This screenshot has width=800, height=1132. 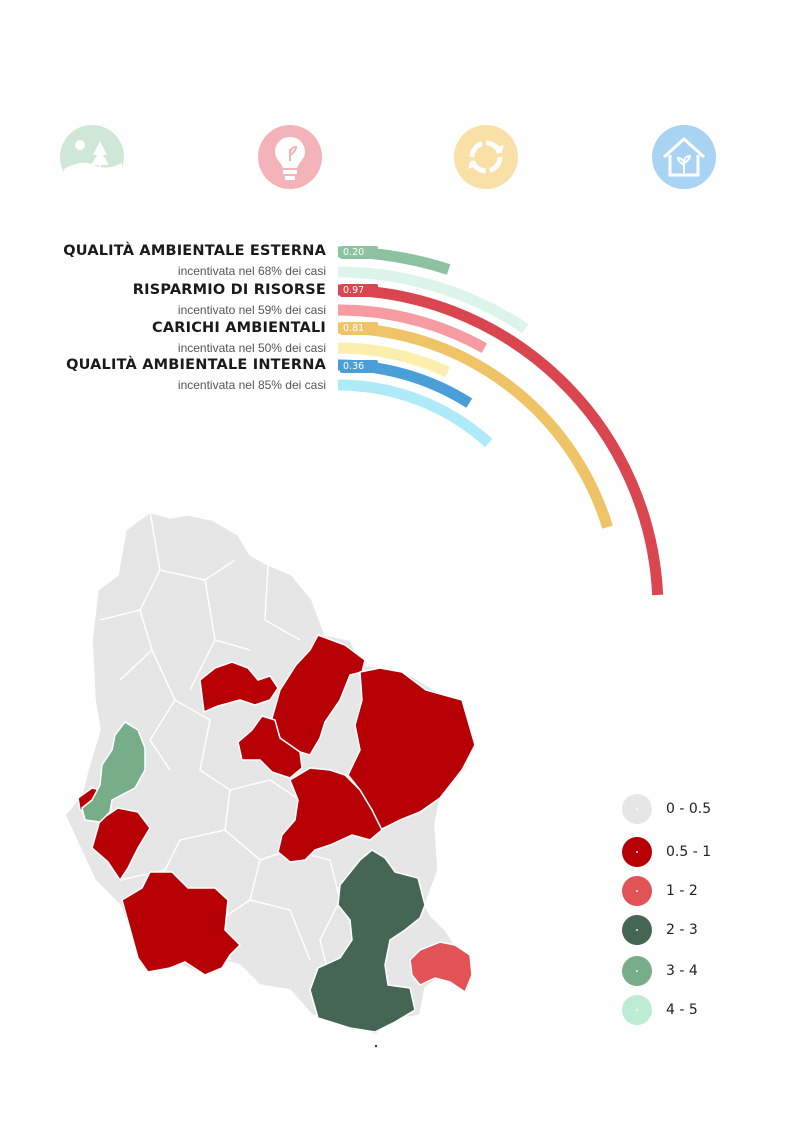 I want to click on legend-item: 0.5 - 1, so click(x=666, y=852).